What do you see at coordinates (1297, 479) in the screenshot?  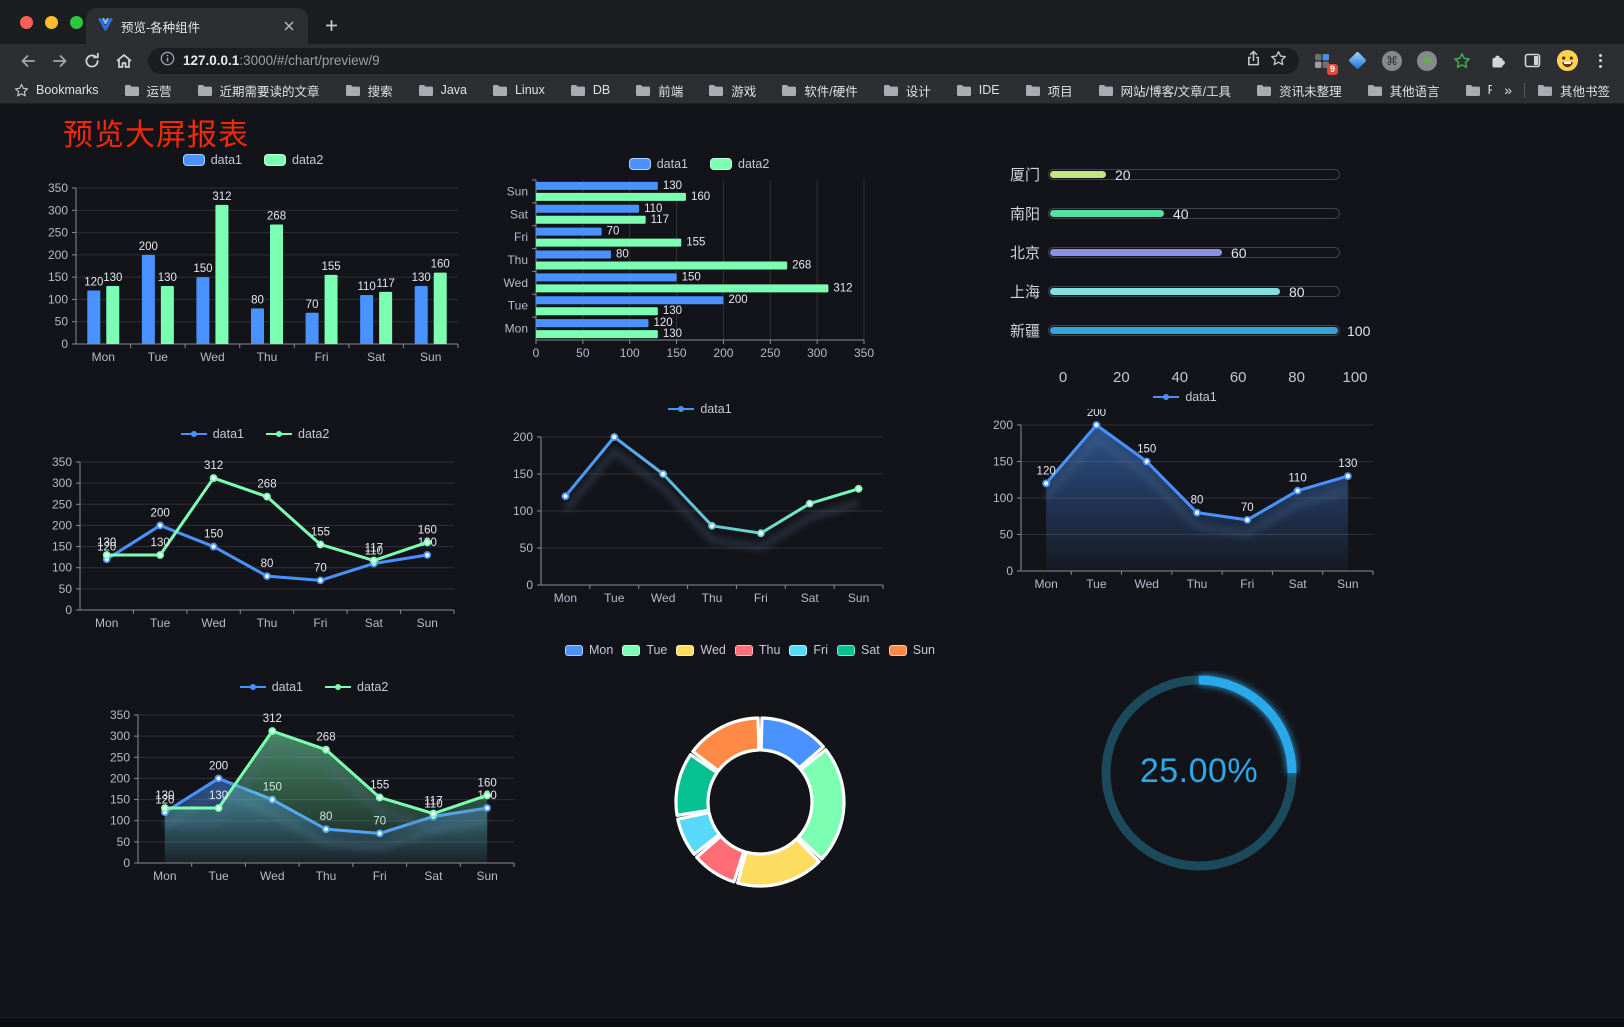 I see `value-label: 110` at bounding box center [1297, 479].